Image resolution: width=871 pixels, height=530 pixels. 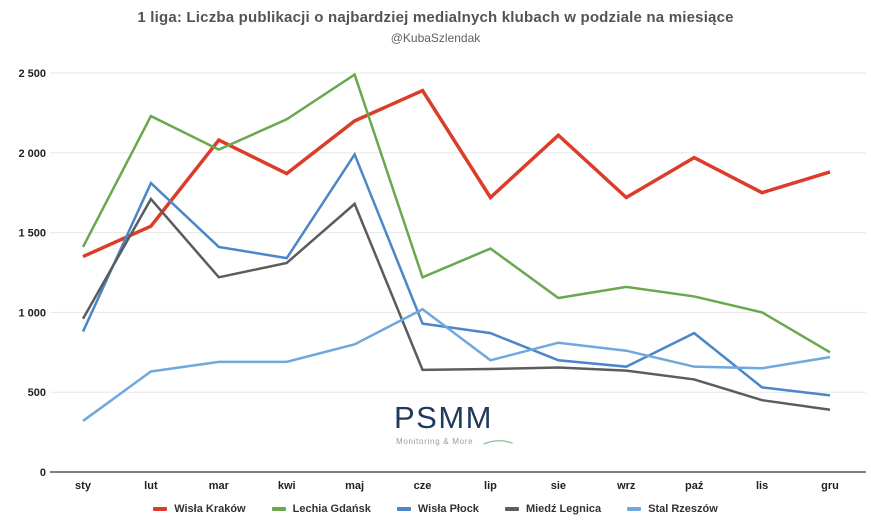 I want to click on legend-item-miedz-legnica: Miedź Legnica, so click(x=553, y=509).